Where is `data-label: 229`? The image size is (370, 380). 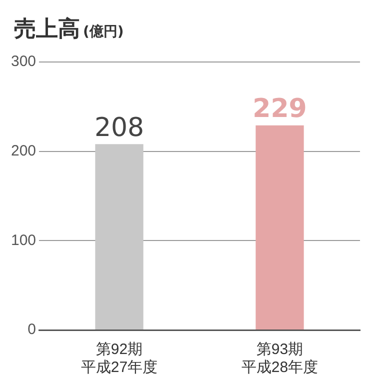
data-label: 229 is located at coordinates (279, 109).